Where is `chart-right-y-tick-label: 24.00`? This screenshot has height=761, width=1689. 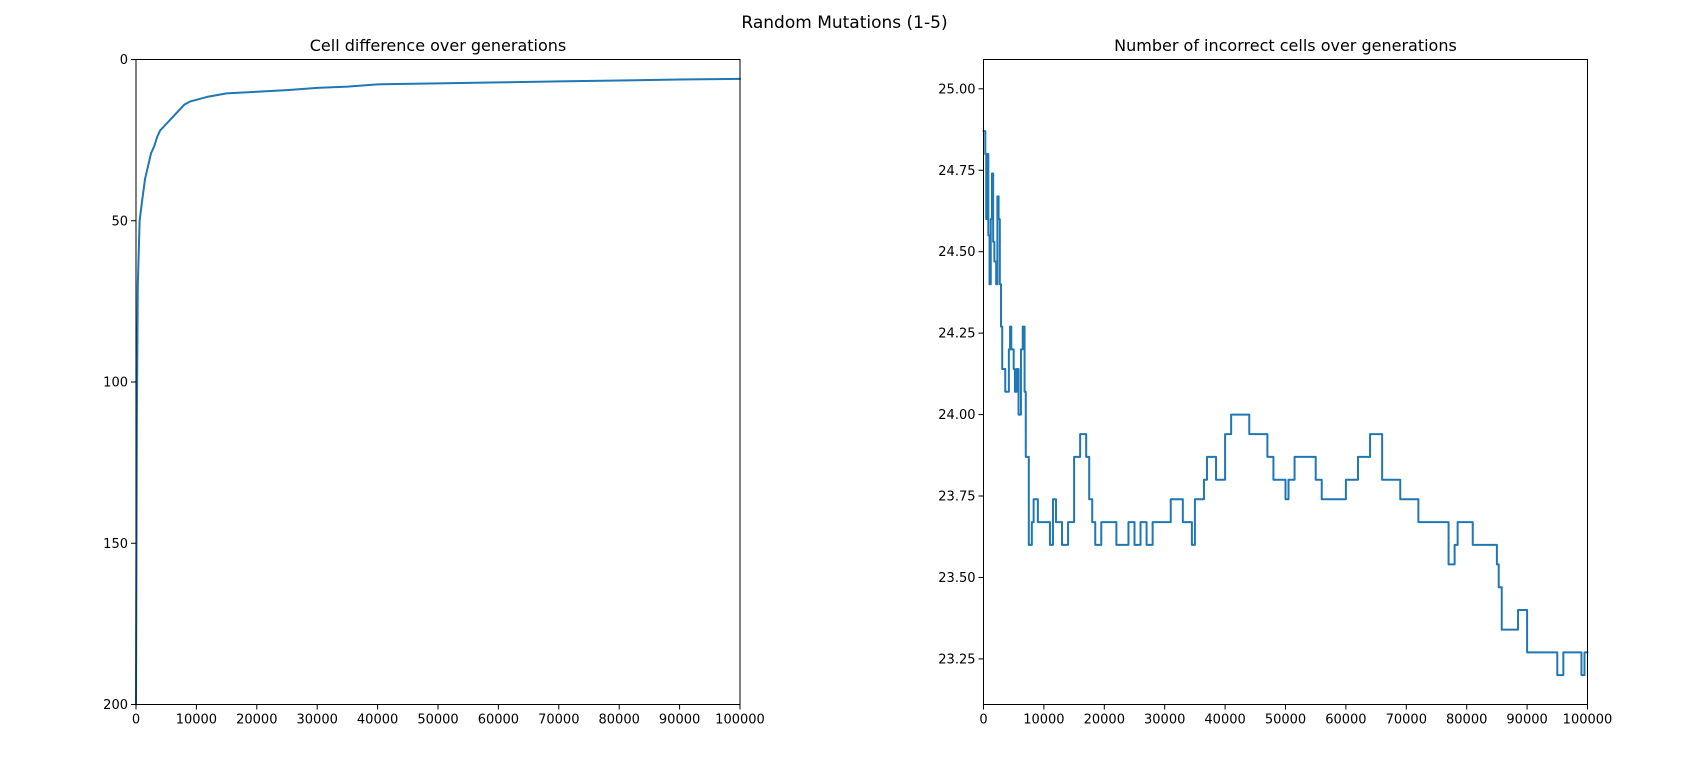
chart-right-y-tick-label: 24.00 is located at coordinates (956, 415).